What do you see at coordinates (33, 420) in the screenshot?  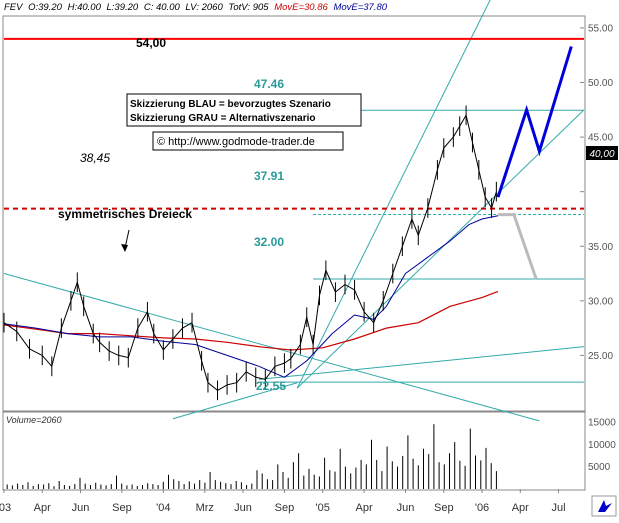 I see `volume-label: Volume=2060` at bounding box center [33, 420].